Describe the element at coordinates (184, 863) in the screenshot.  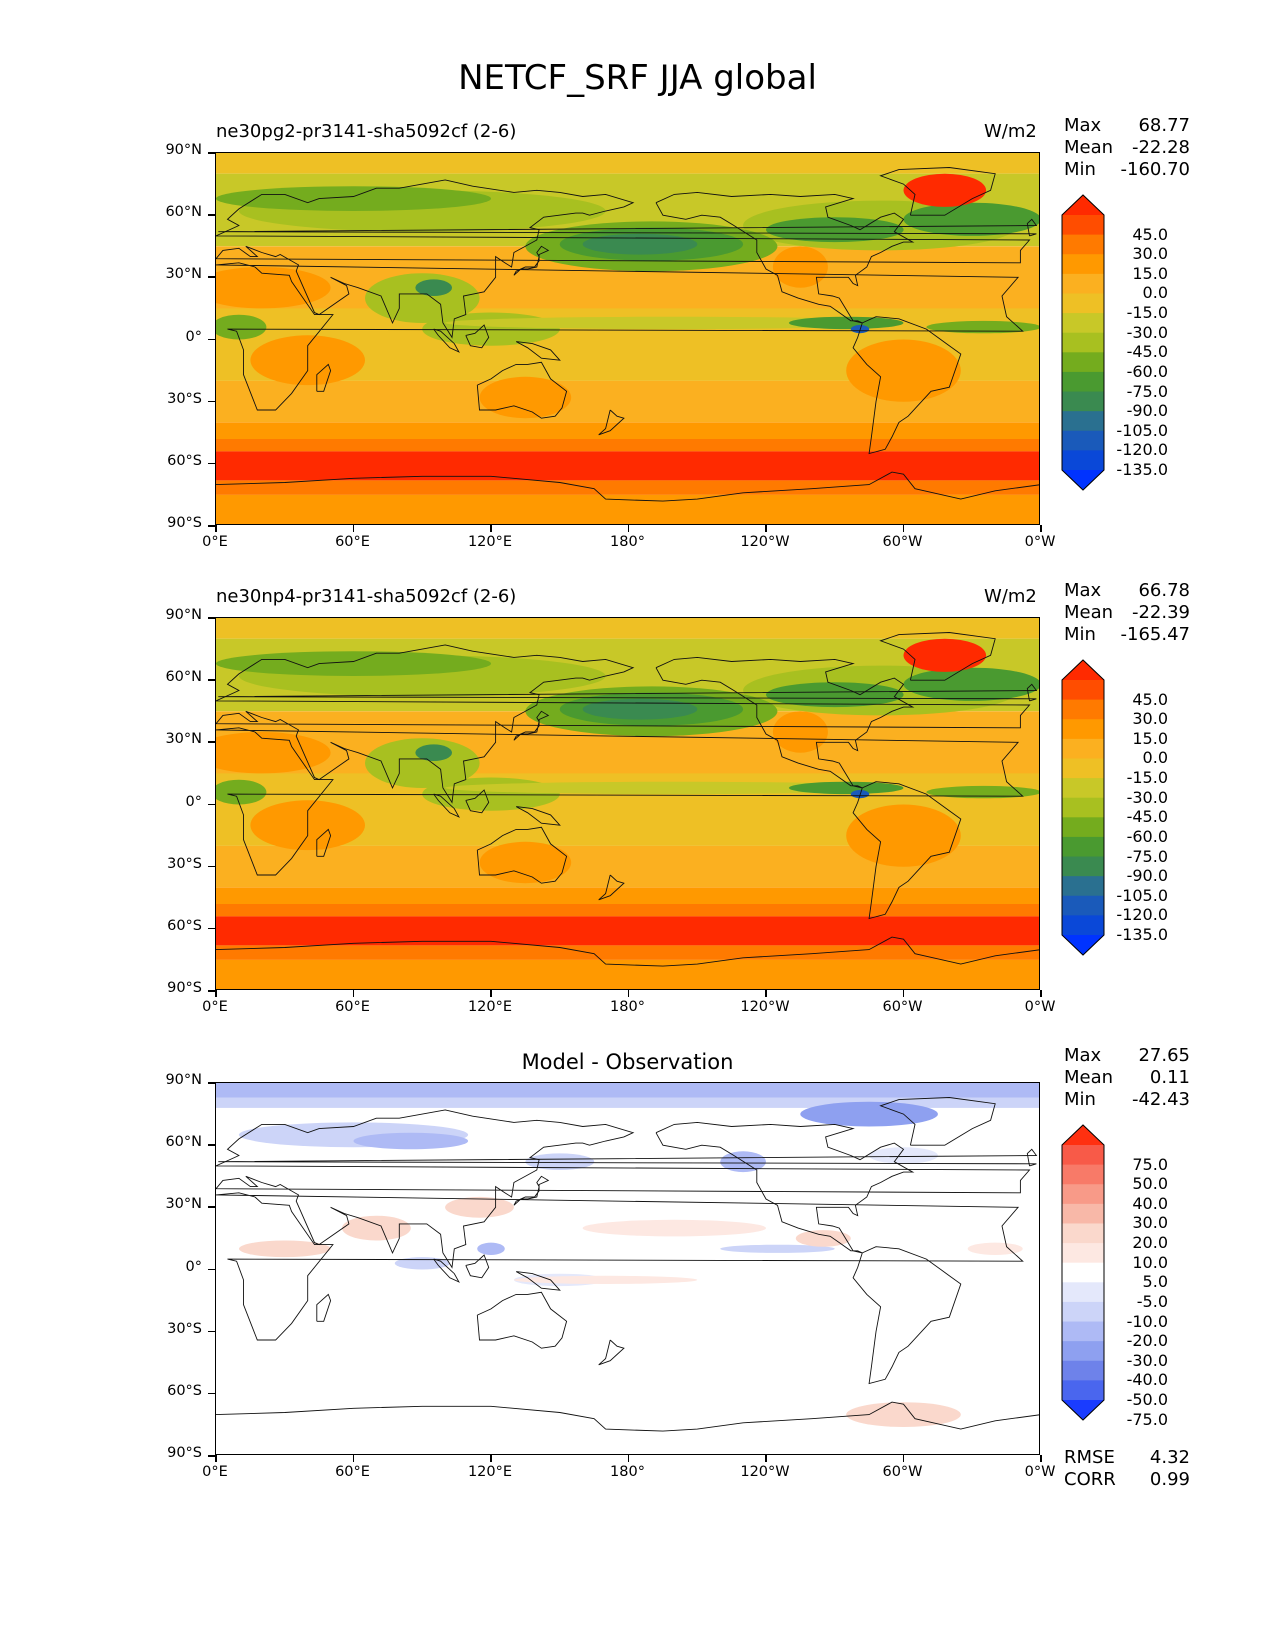
I see `lat-tick-label: 30°S` at that location.